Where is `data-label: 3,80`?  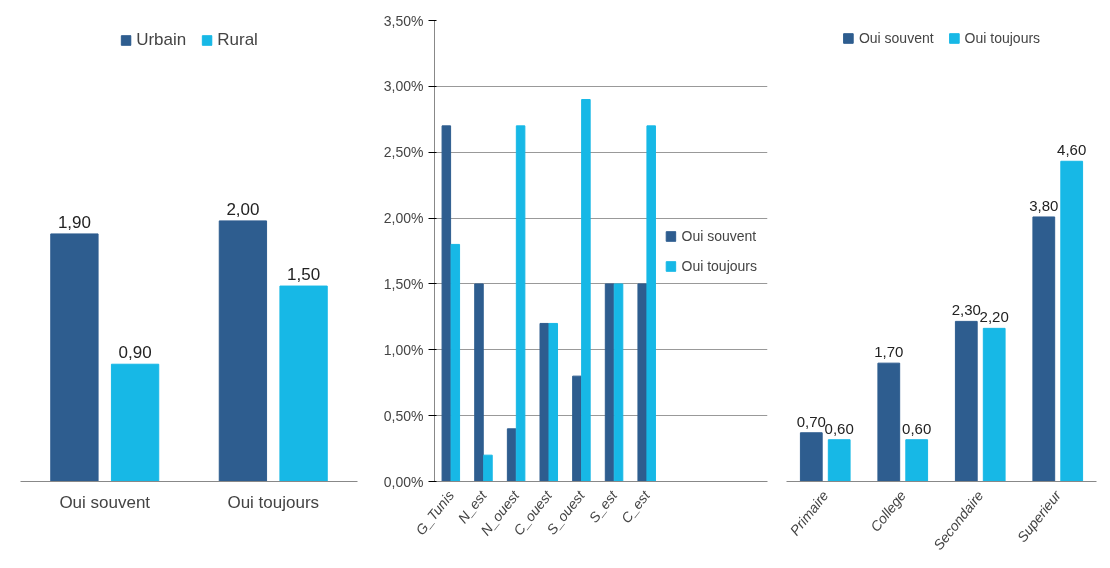
data-label: 3,80 is located at coordinates (1044, 205).